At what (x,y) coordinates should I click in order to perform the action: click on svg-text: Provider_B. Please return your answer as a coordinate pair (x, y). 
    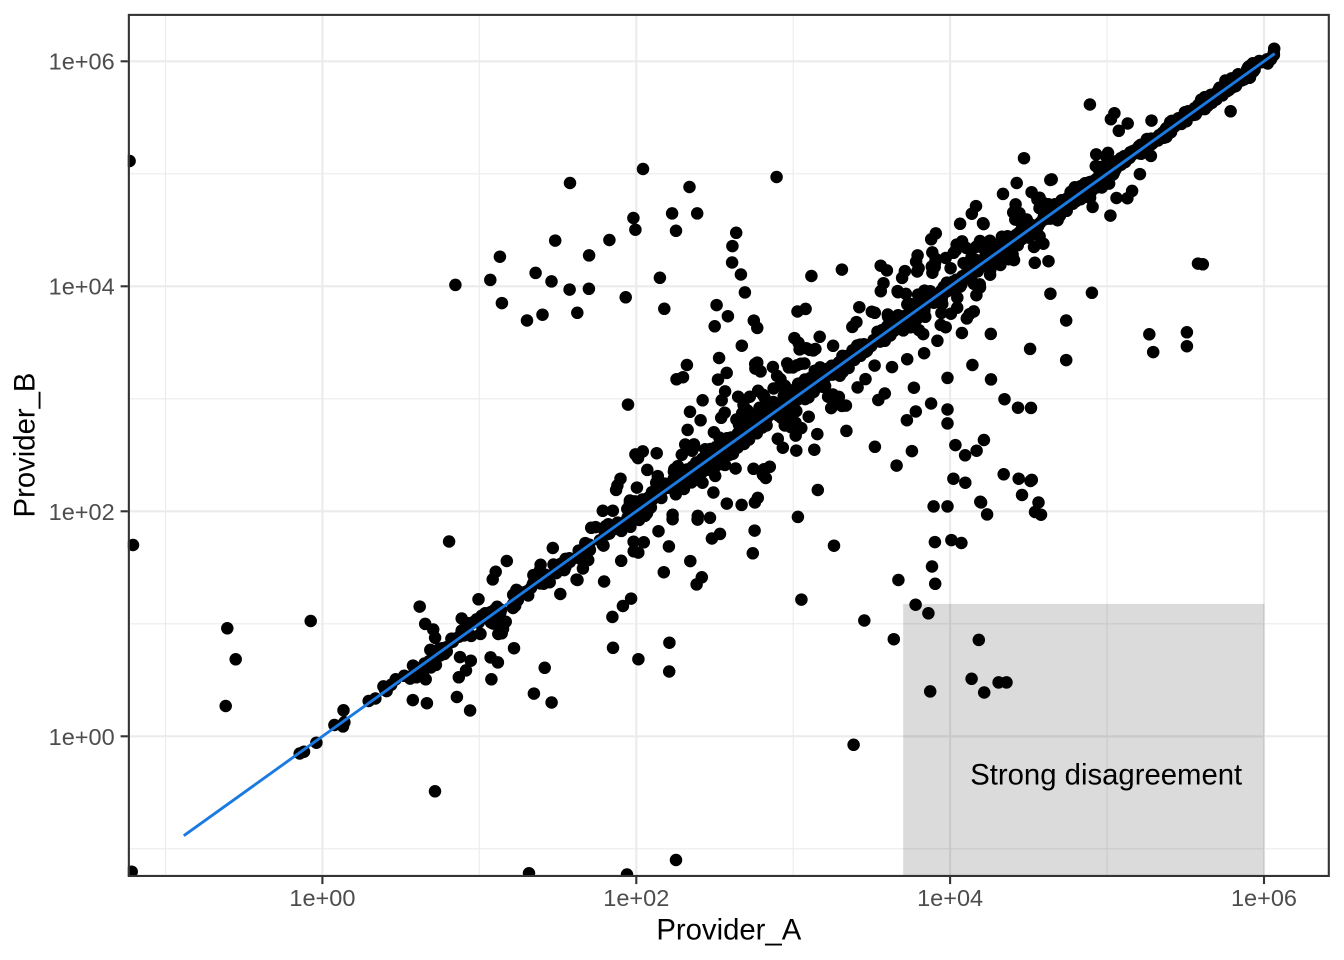
    Looking at the image, I should click on (25, 445).